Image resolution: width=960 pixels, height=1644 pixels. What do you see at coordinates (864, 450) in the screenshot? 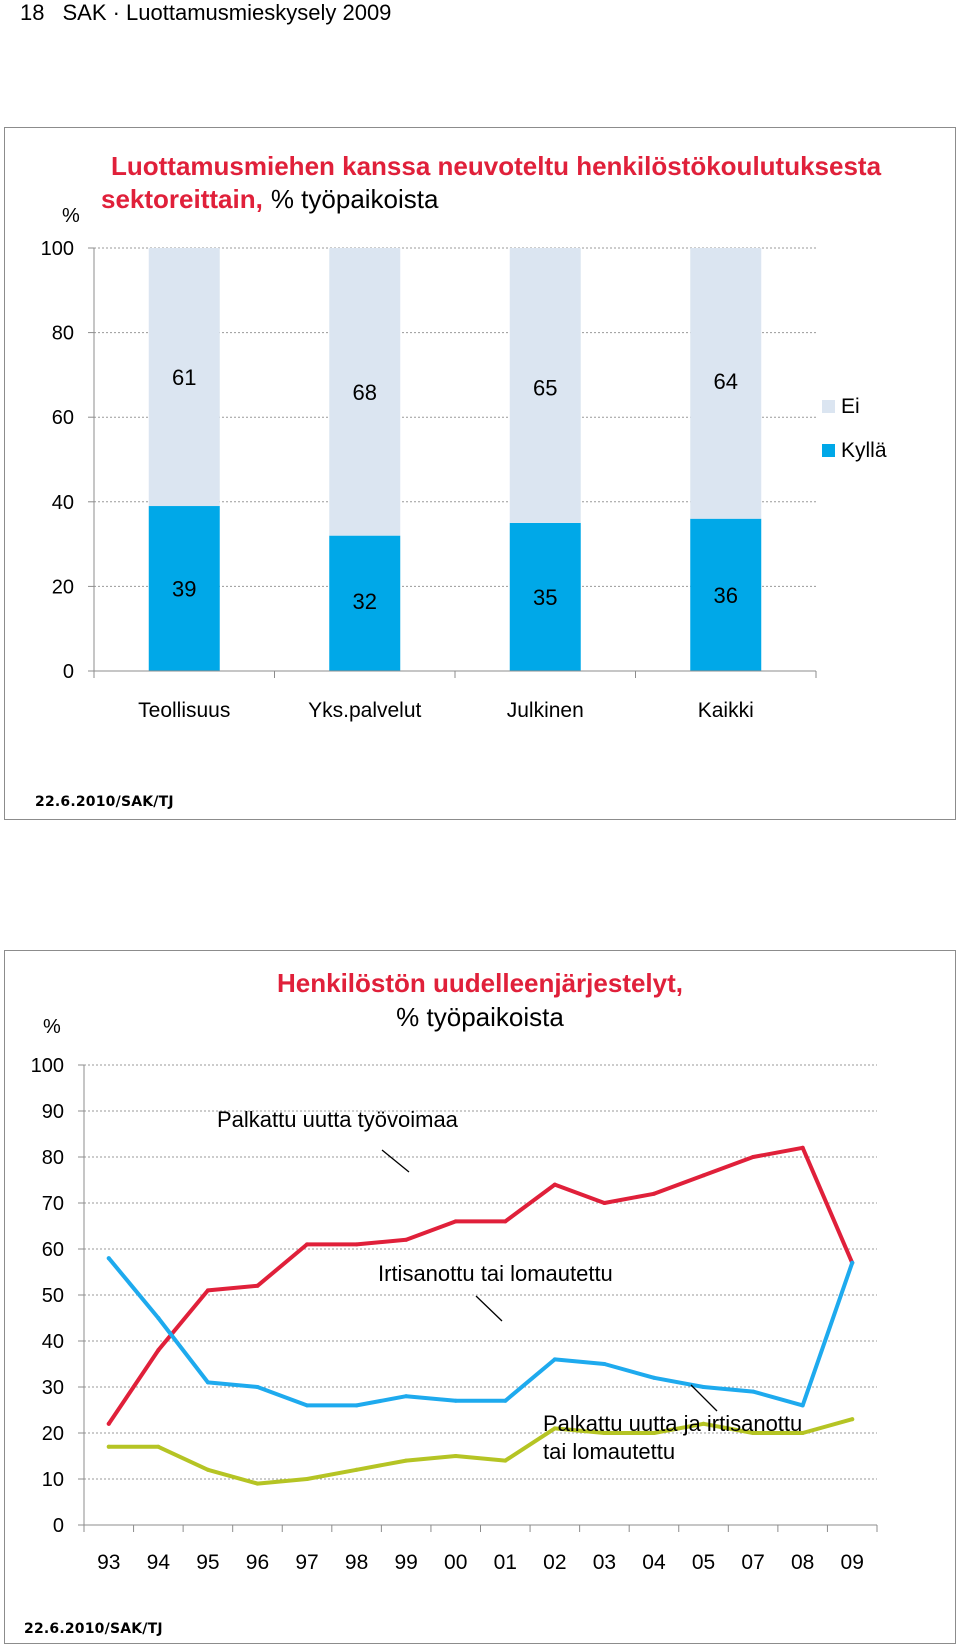
I see `c1-legend-label: Kyllä` at bounding box center [864, 450].